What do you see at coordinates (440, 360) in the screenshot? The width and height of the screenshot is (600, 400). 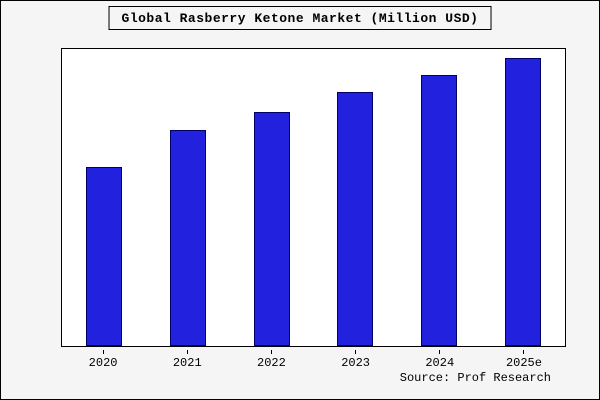 I see `x-tick-label-2024: 2024` at bounding box center [440, 360].